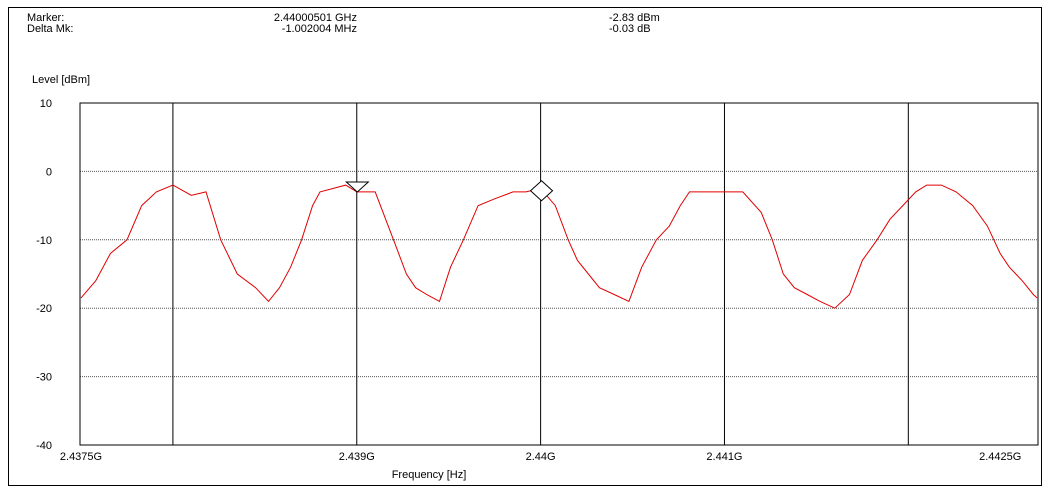  What do you see at coordinates (46, 104) in the screenshot?
I see `y-tick-label: 10` at bounding box center [46, 104].